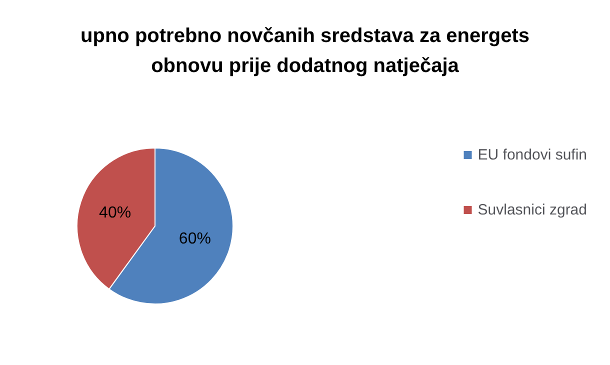 The width and height of the screenshot is (610, 365). I want to click on legend-label: EU fondovi sufin, so click(533, 155).